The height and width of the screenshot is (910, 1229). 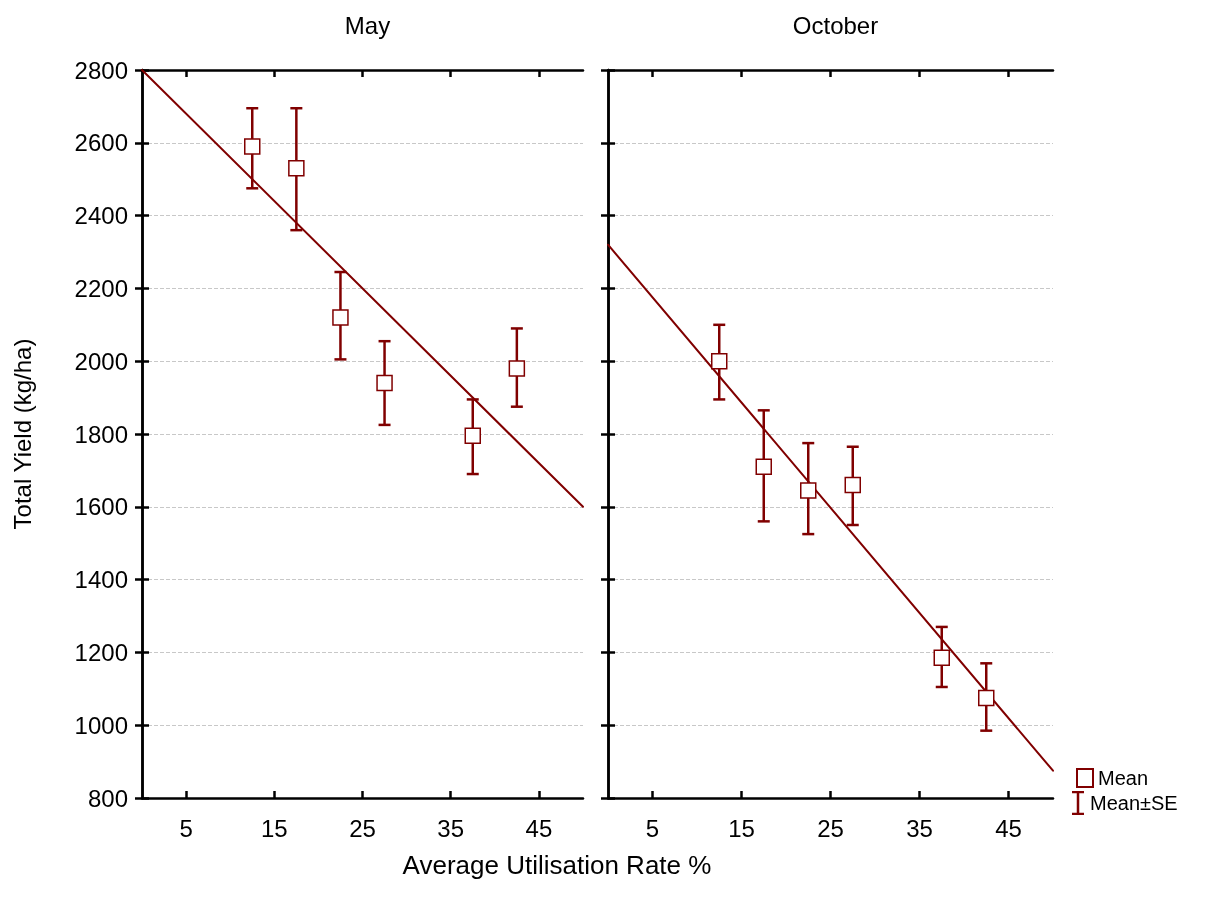 What do you see at coordinates (1123, 778) in the screenshot?
I see `legend-label: Mean` at bounding box center [1123, 778].